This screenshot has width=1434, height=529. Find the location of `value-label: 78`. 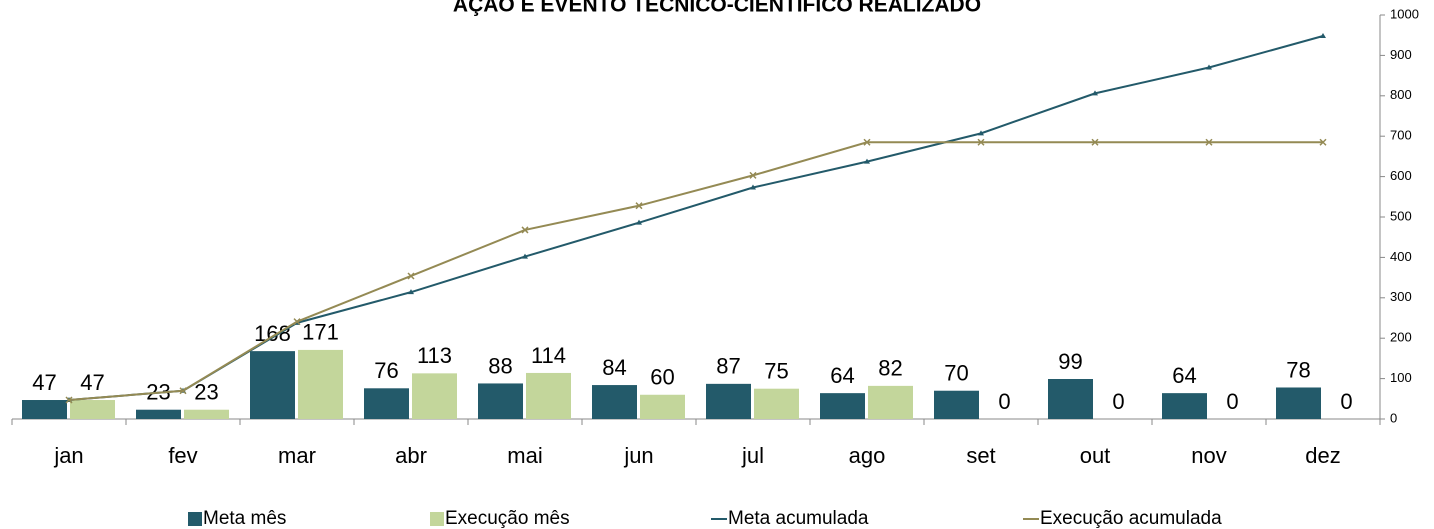

value-label: 78 is located at coordinates (1298, 369).